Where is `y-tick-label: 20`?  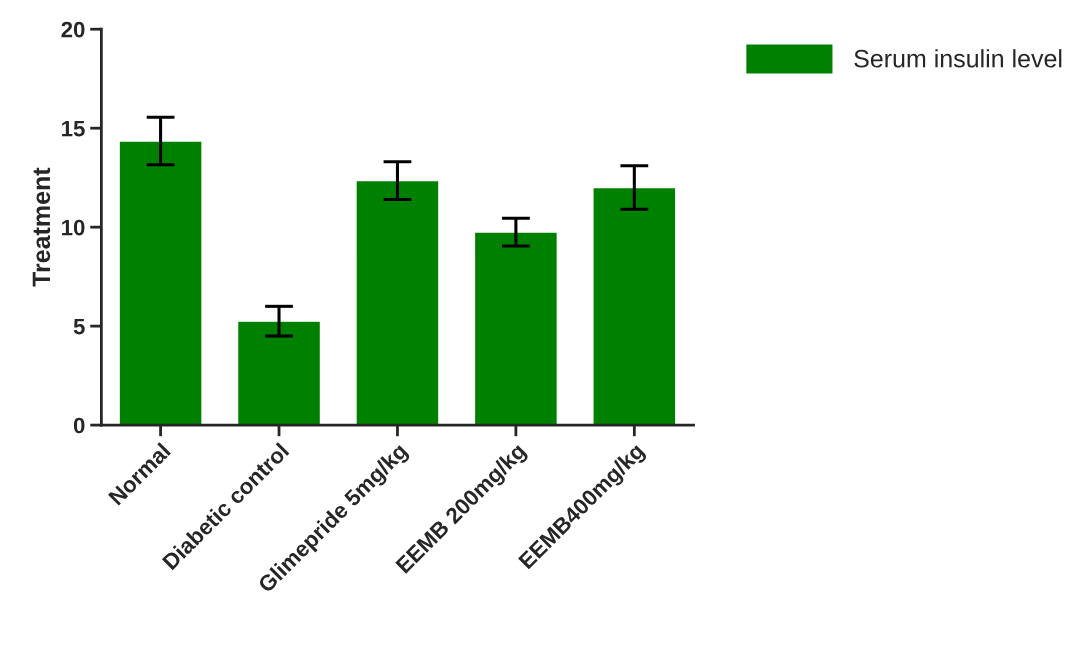 y-tick-label: 20 is located at coordinates (73, 29).